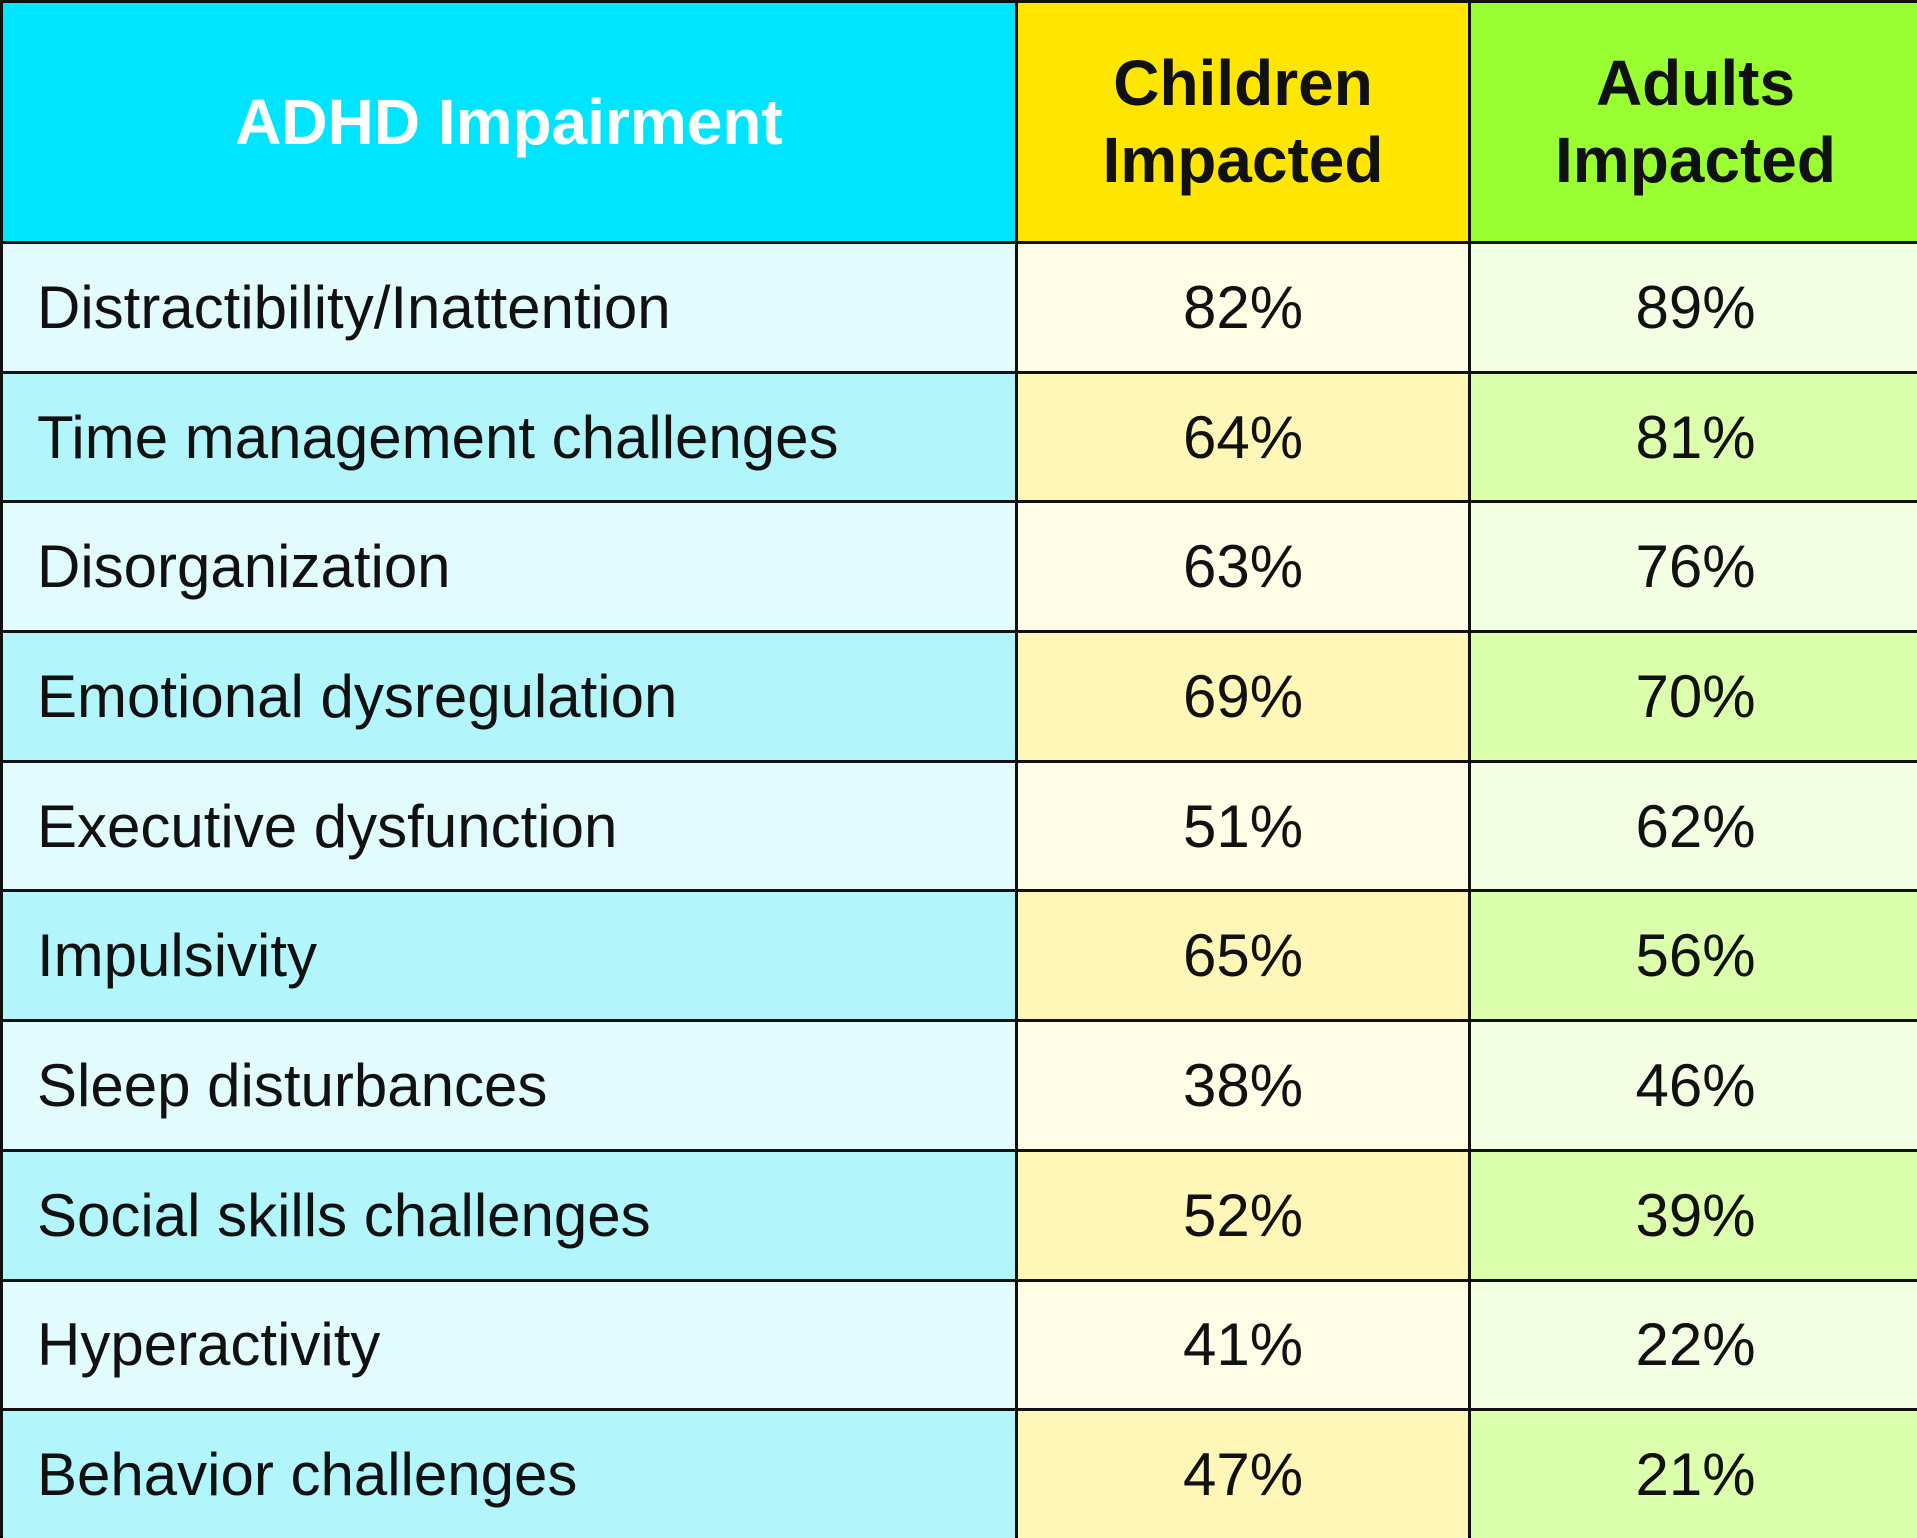 The height and width of the screenshot is (1538, 1917). Describe the element at coordinates (1694, 826) in the screenshot. I see `value-cell: 62%` at that location.